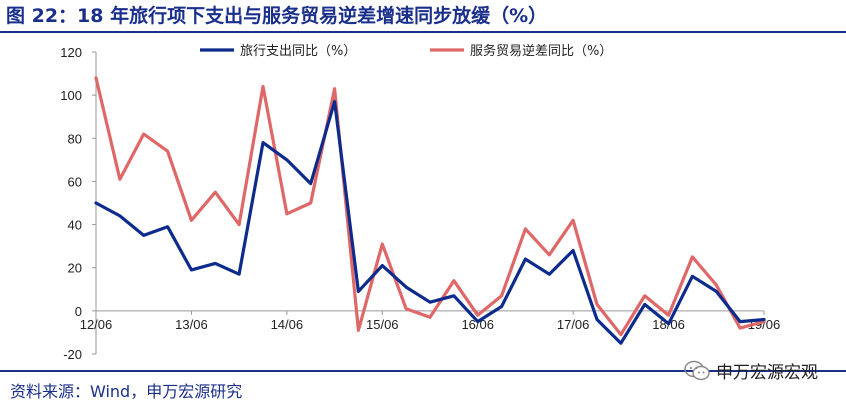 This screenshot has height=409, width=846. What do you see at coordinates (71, 52) in the screenshot?
I see `y-tick-label: 120` at bounding box center [71, 52].